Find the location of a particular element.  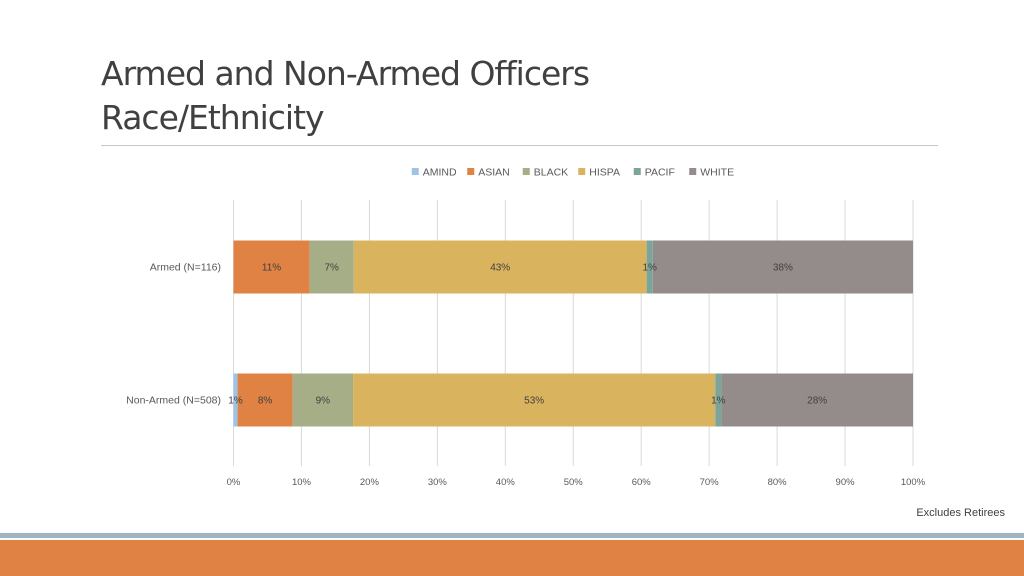

legend: AMIND ASIAN BLACK HISPA PACIF WHITE is located at coordinates (572, 173).